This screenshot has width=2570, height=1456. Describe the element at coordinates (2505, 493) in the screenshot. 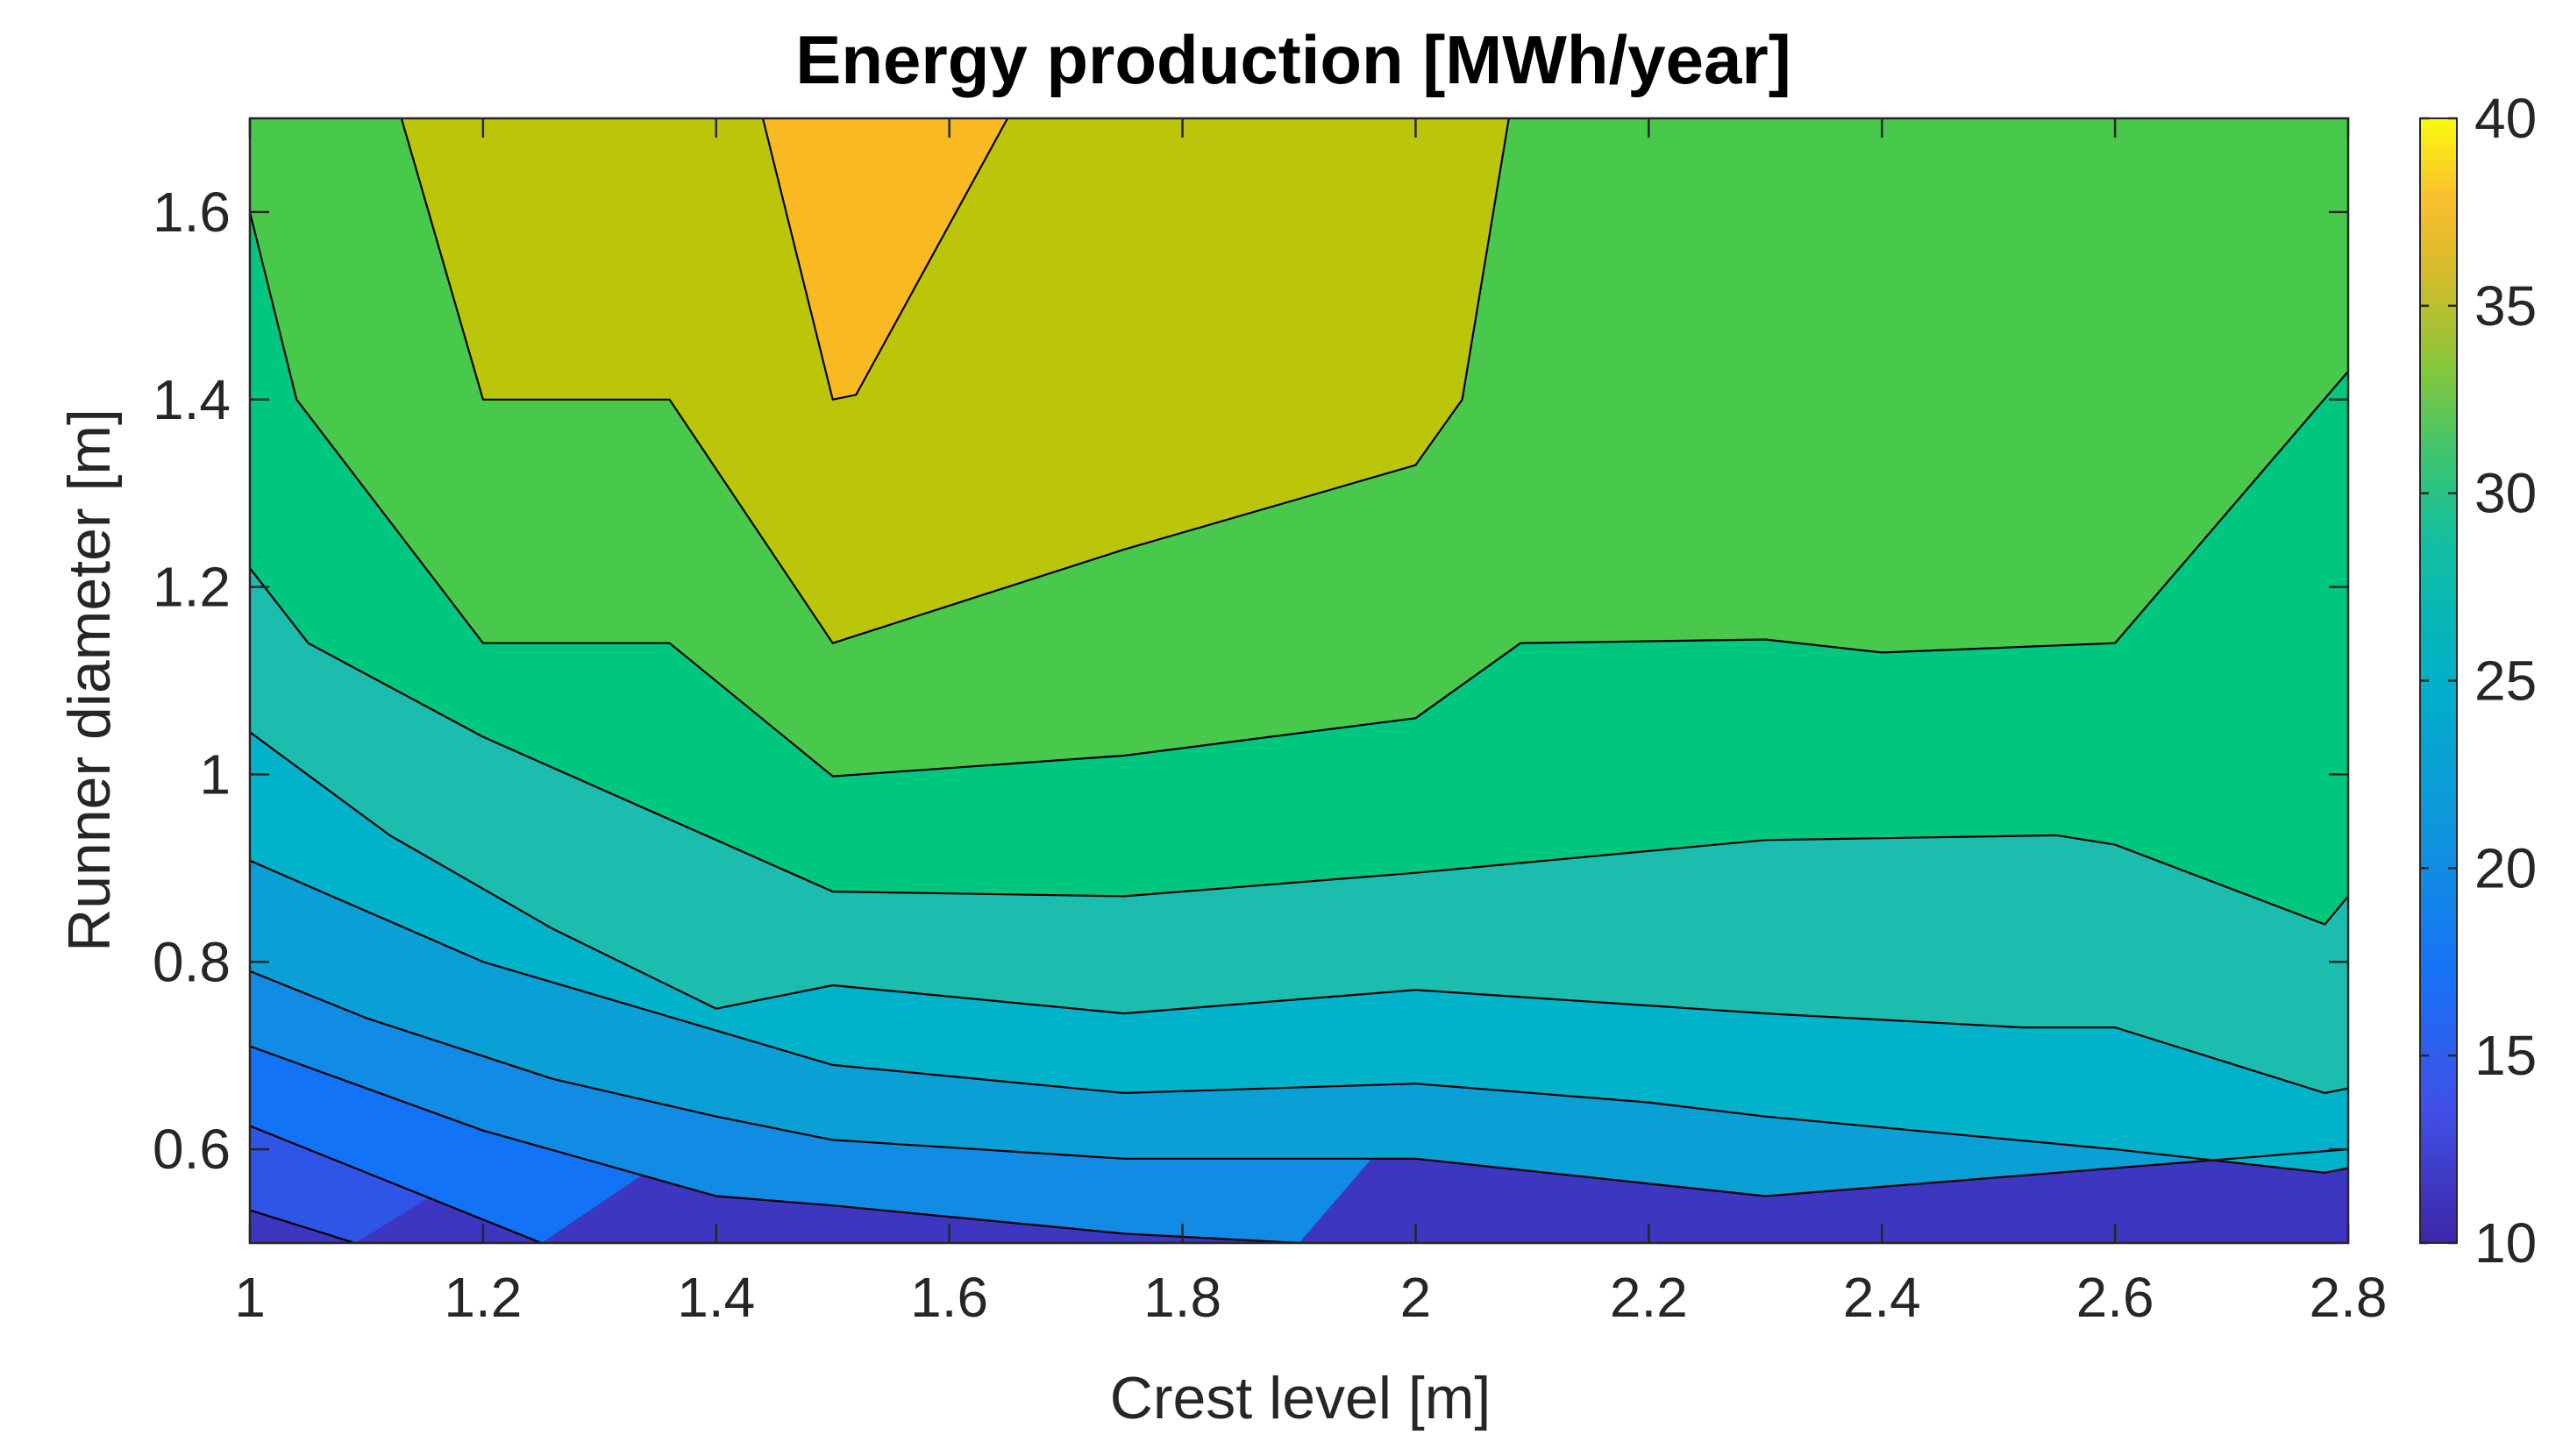

I see `colorbar-tick-label: 30` at that location.